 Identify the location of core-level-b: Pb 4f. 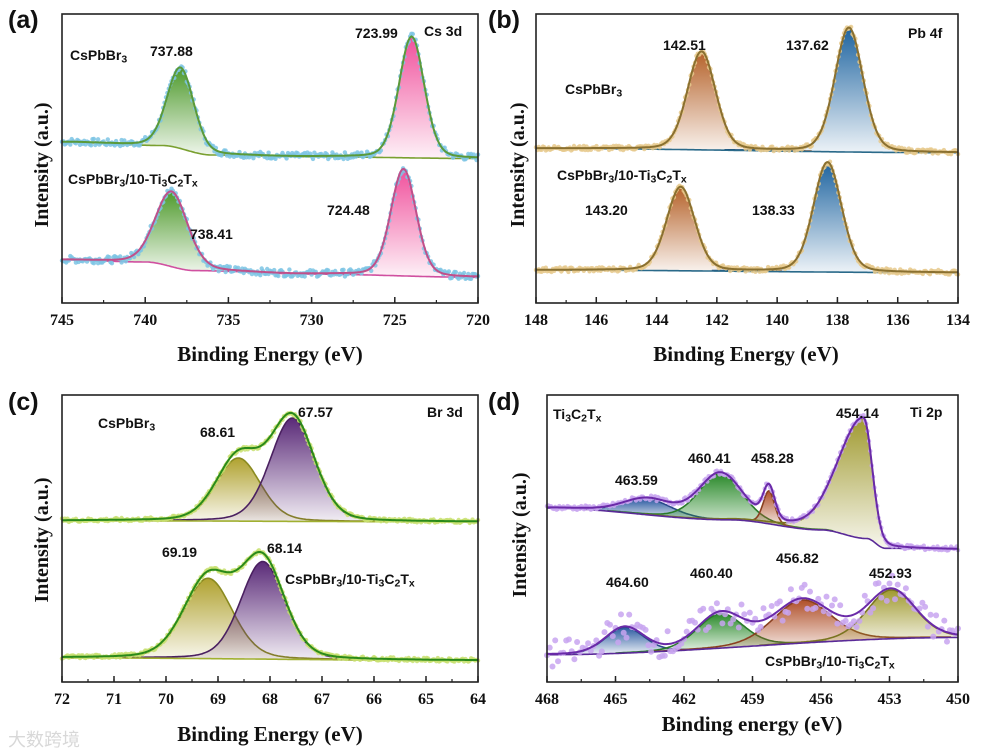
(925, 33).